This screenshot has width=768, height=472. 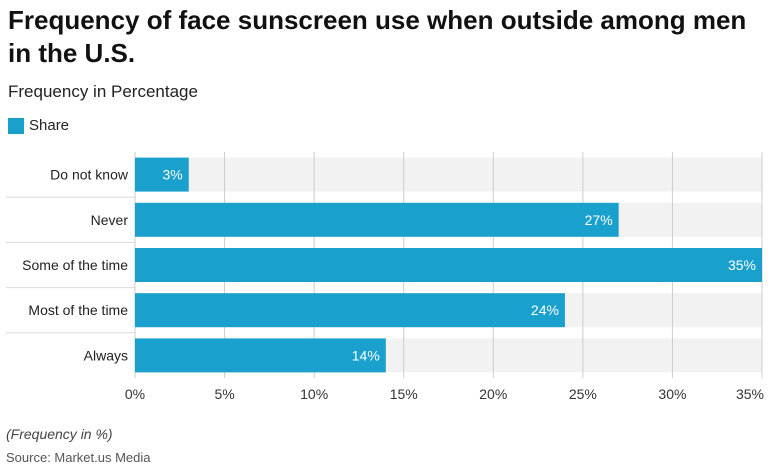 What do you see at coordinates (583, 394) in the screenshot?
I see `x-tick-label: 25%` at bounding box center [583, 394].